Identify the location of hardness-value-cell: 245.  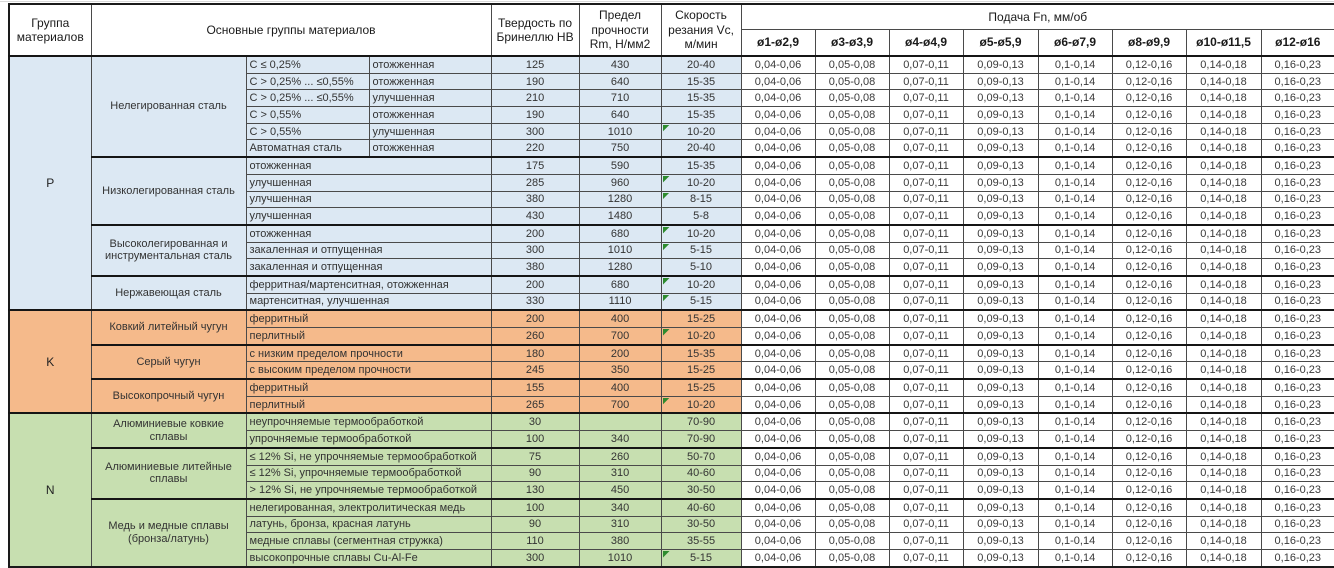
(535, 370).